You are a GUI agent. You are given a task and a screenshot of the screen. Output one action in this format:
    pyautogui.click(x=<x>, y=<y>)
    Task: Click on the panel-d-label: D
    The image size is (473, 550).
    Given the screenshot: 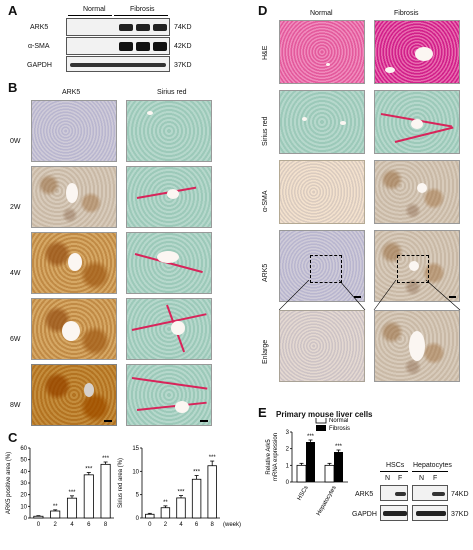 What is the action you would take?
    pyautogui.click(x=263, y=10)
    